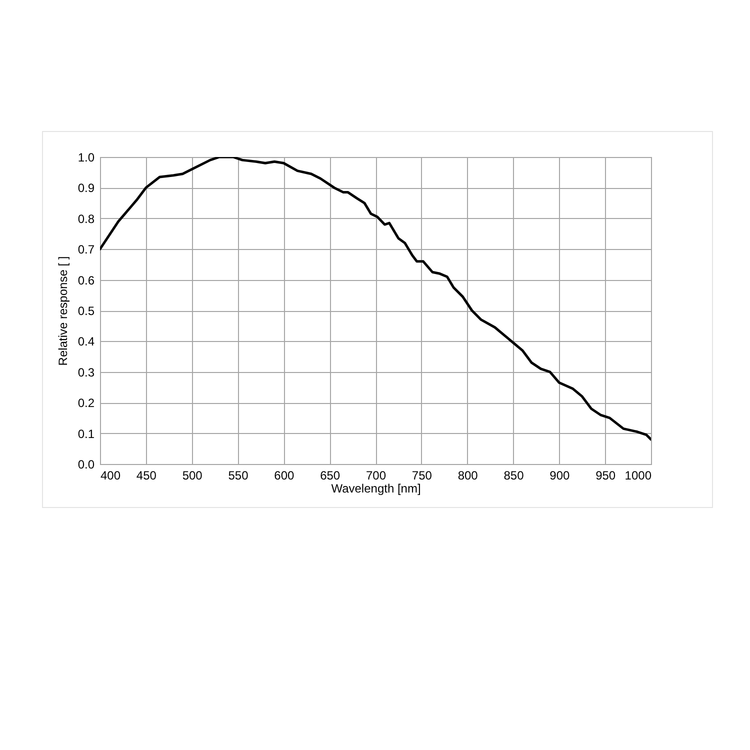 The width and height of the screenshot is (750, 750). Describe the element at coordinates (86, 341) in the screenshot. I see `y-tick-label: 0.4` at that location.